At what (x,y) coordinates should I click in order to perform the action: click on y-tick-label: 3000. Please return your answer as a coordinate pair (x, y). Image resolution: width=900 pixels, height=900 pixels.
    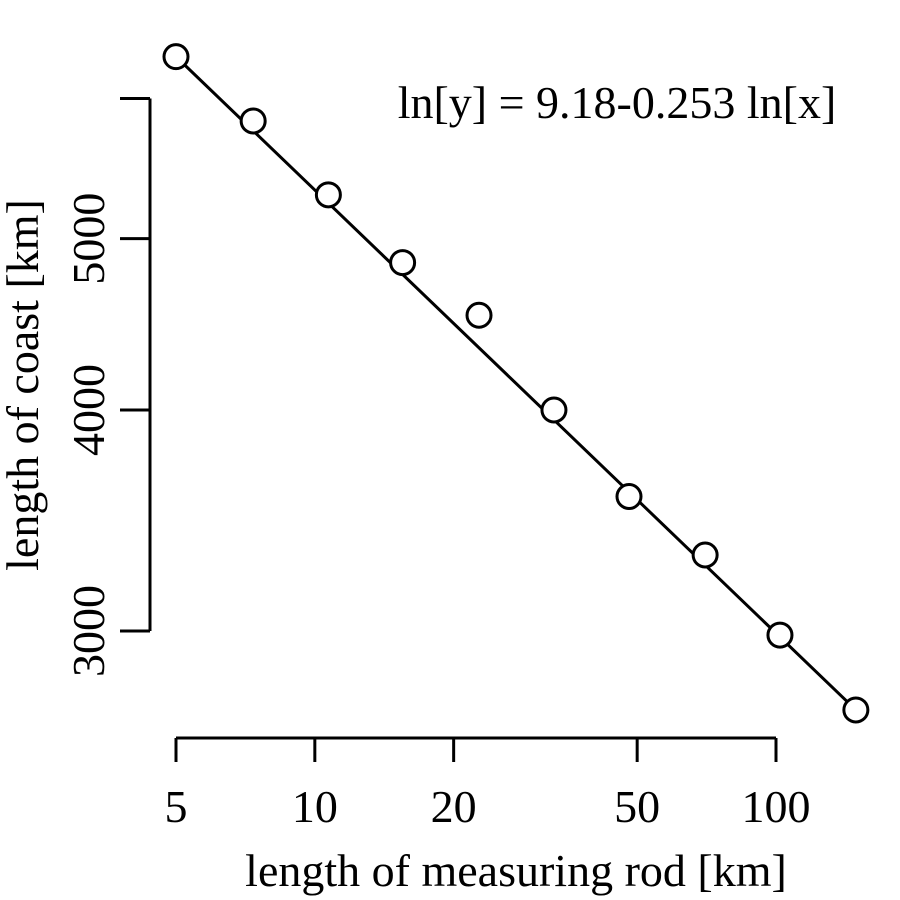
    Looking at the image, I should click on (88, 631).